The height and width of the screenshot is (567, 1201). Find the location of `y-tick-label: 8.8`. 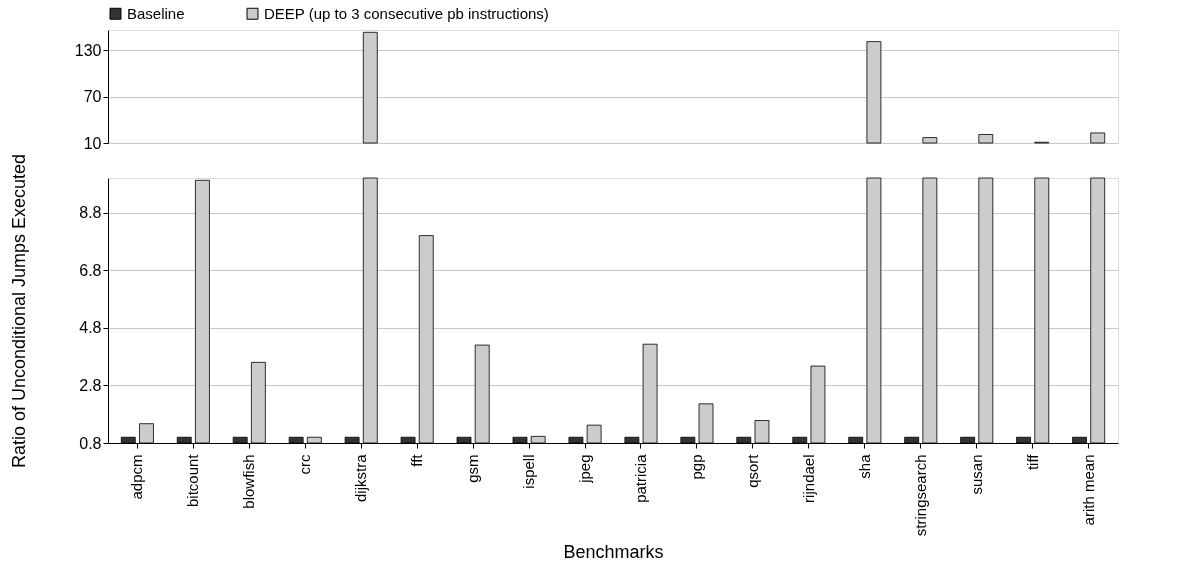

y-tick-label: 8.8 is located at coordinates (90, 213).